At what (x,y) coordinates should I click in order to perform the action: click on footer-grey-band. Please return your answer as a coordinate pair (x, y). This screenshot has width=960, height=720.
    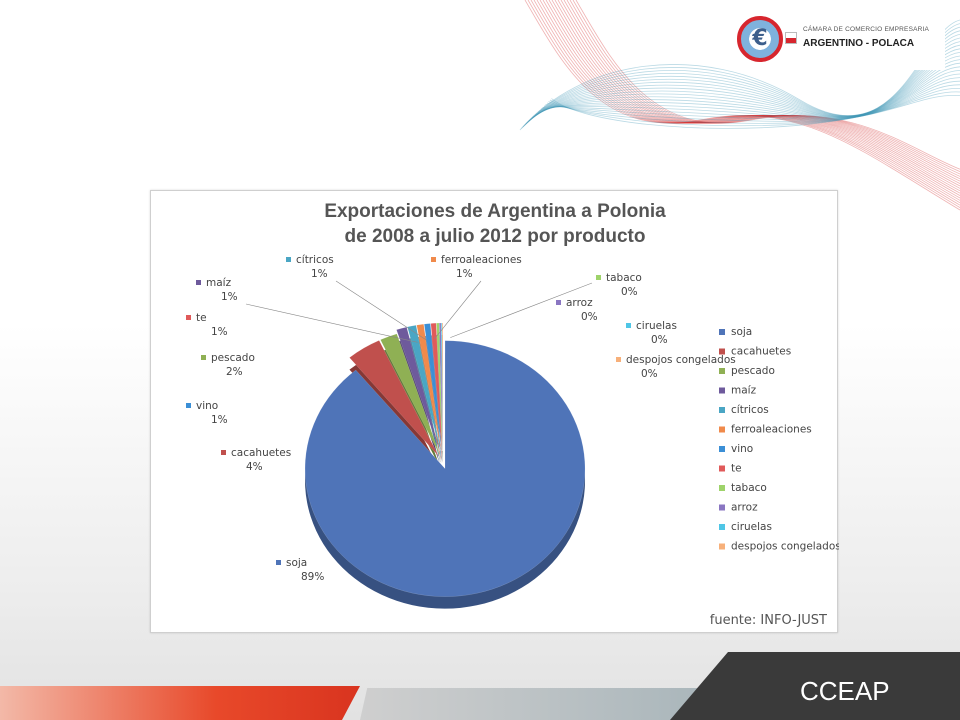
    Looking at the image, I should click on (540, 704).